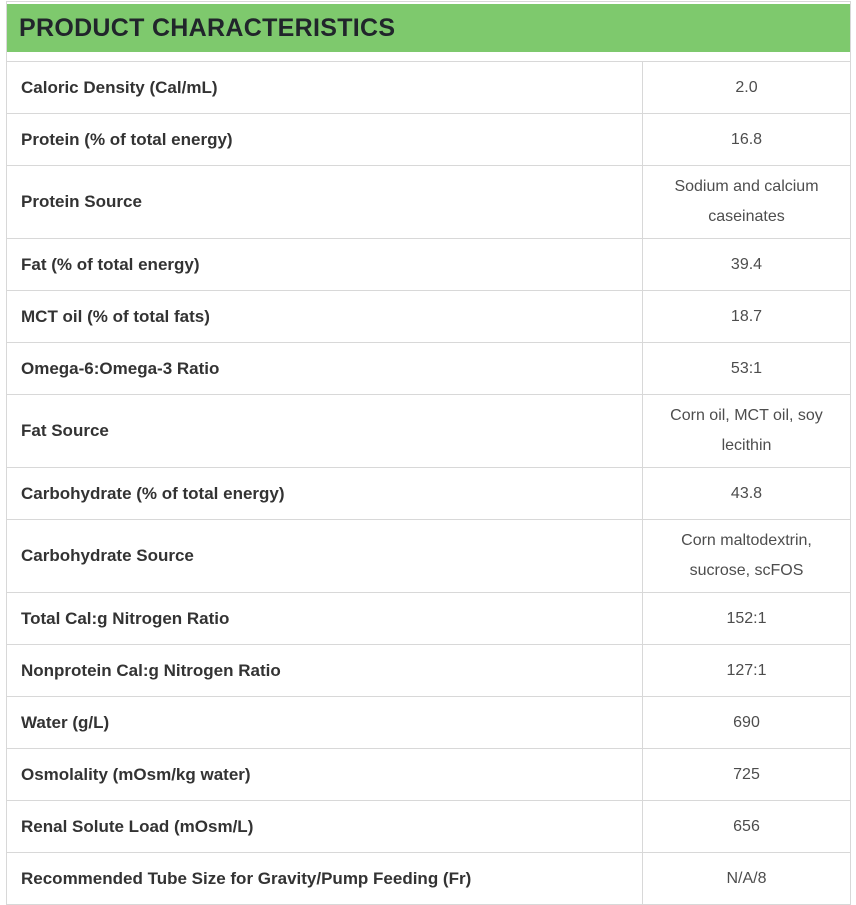 This screenshot has width=856, height=905. What do you see at coordinates (746, 264) in the screenshot?
I see `row-value: 39.4` at bounding box center [746, 264].